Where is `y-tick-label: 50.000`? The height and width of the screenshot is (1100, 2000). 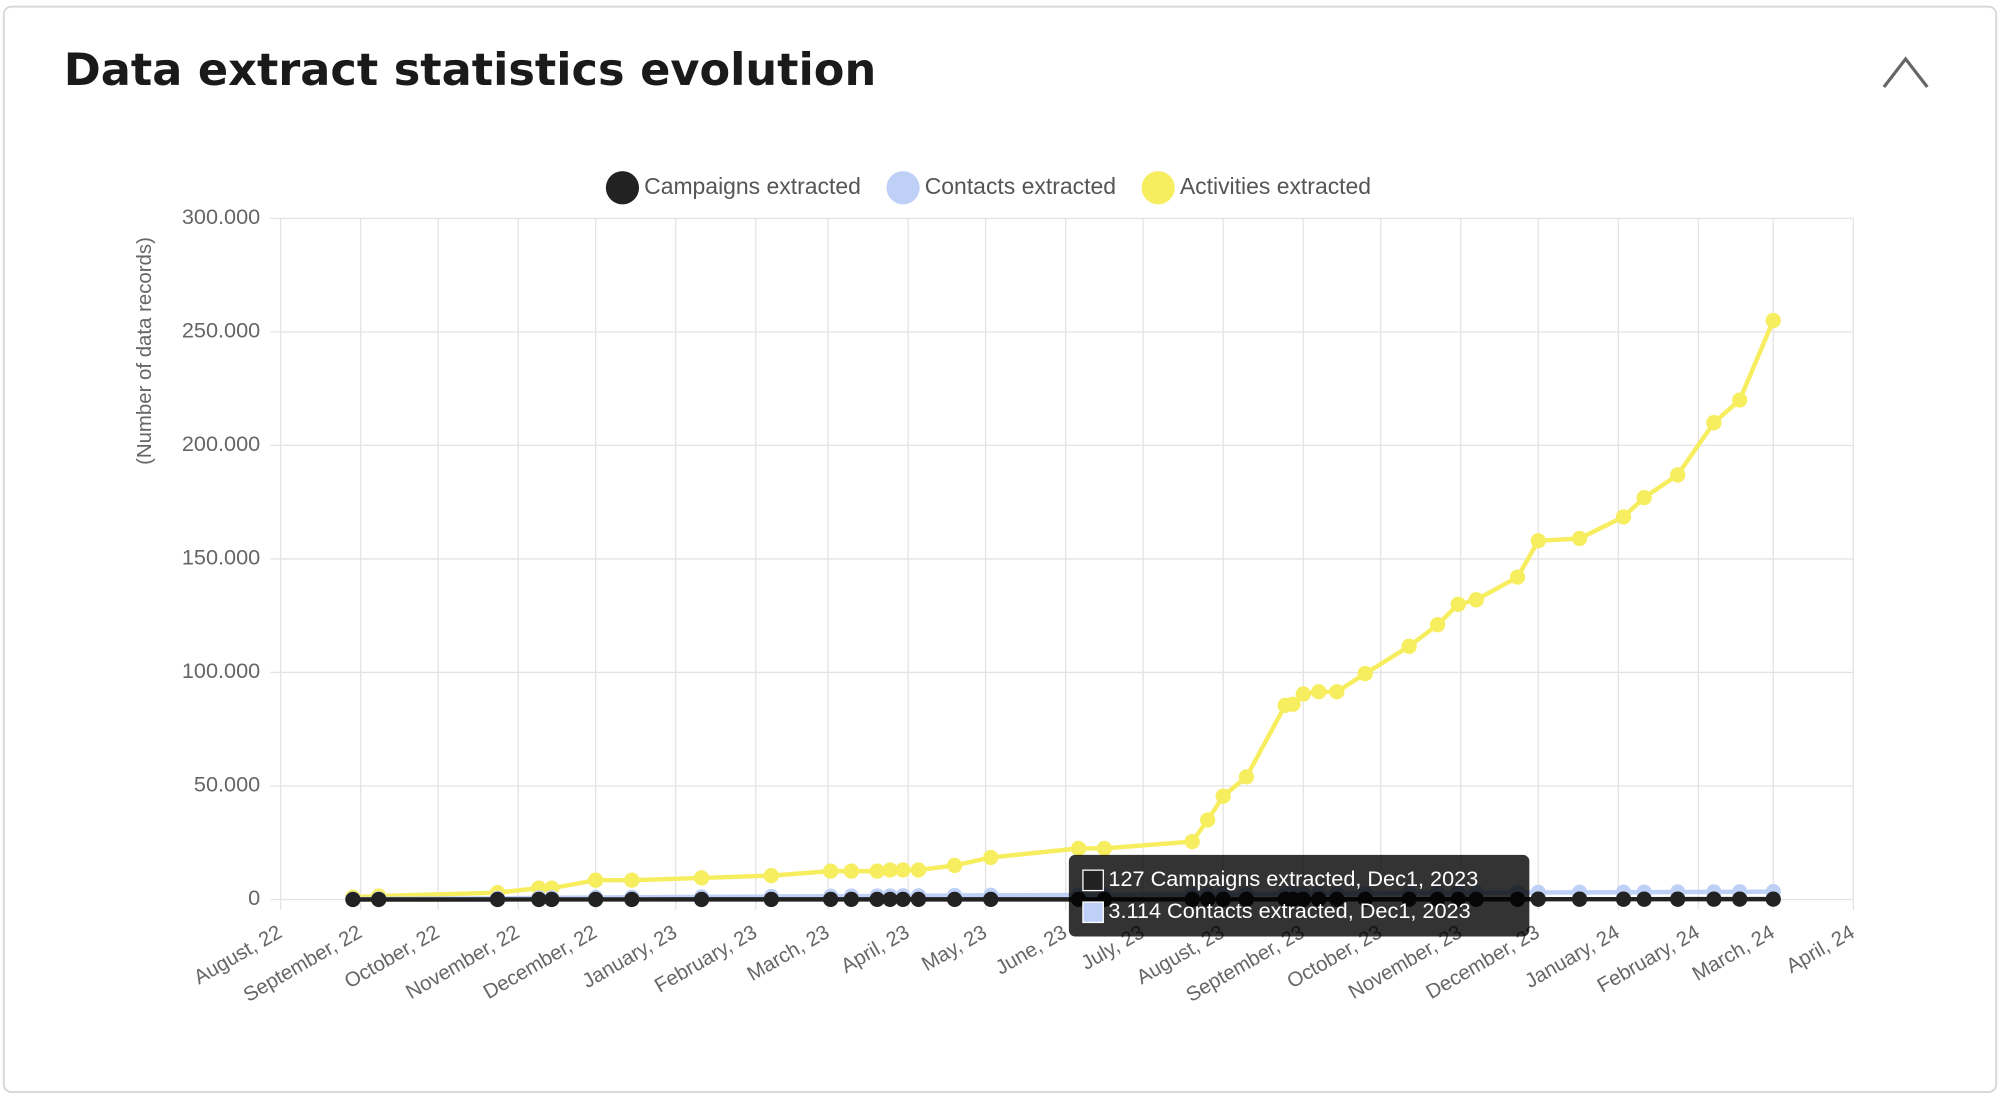 y-tick-label: 50.000 is located at coordinates (227, 784).